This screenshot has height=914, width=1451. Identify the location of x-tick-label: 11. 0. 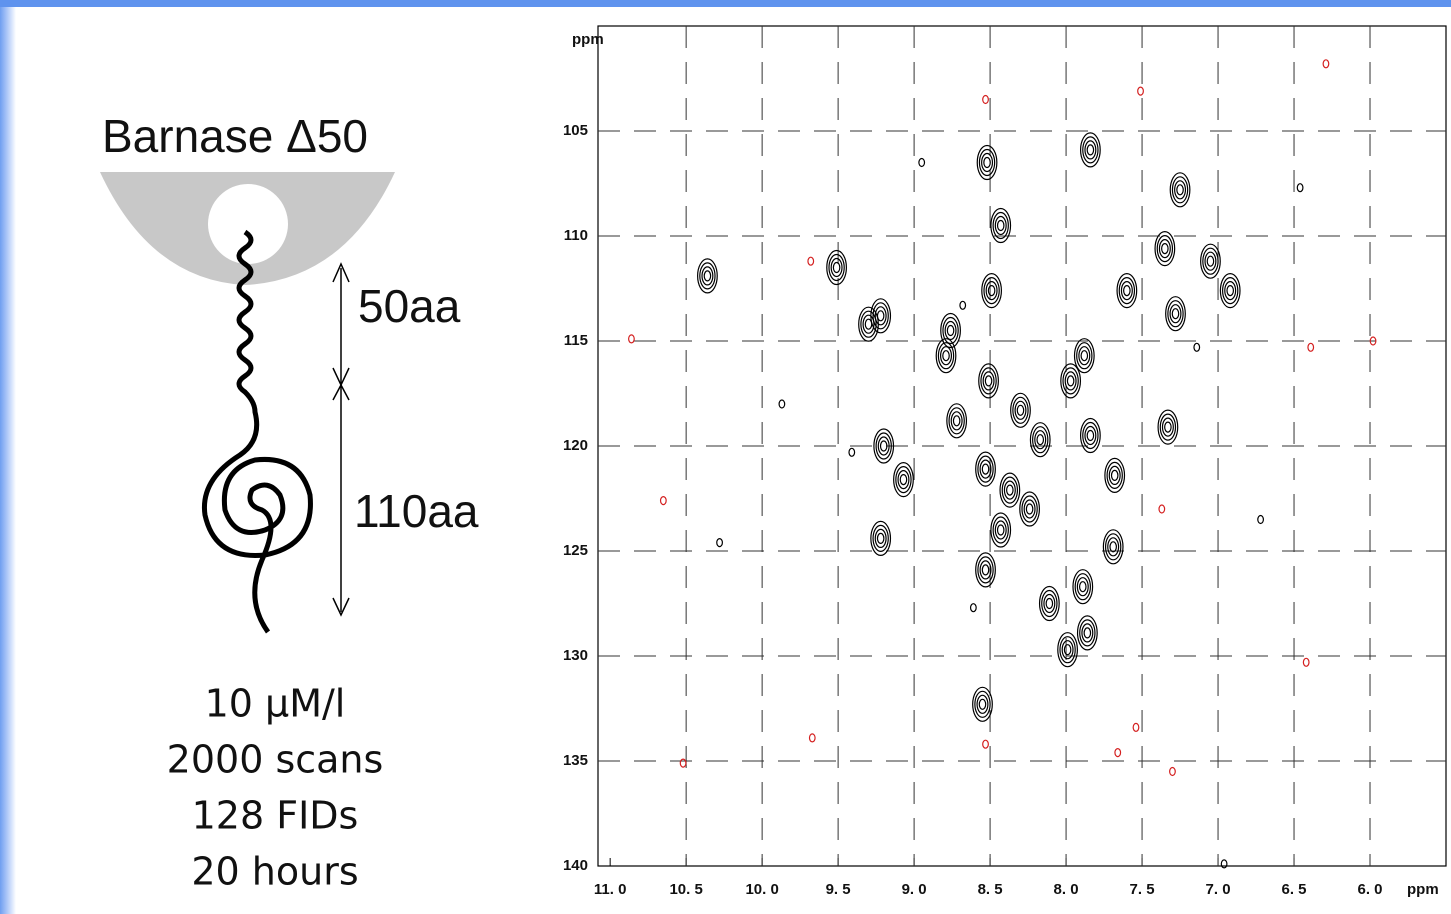
(610, 889).